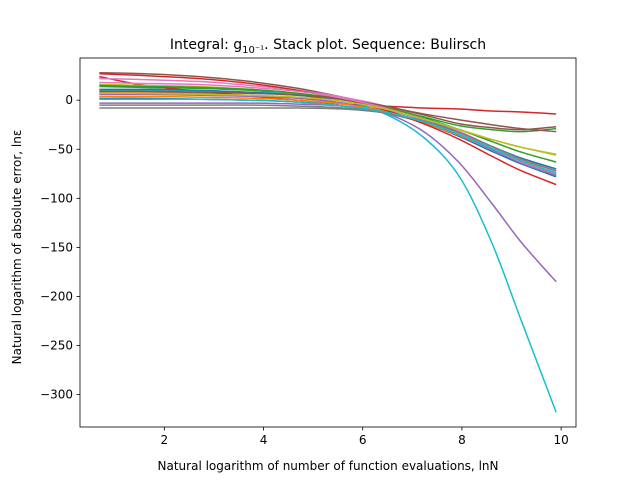 Image resolution: width=640 pixels, height=480 pixels. What do you see at coordinates (560, 440) in the screenshot?
I see `x-tick-label: 10` at bounding box center [560, 440].